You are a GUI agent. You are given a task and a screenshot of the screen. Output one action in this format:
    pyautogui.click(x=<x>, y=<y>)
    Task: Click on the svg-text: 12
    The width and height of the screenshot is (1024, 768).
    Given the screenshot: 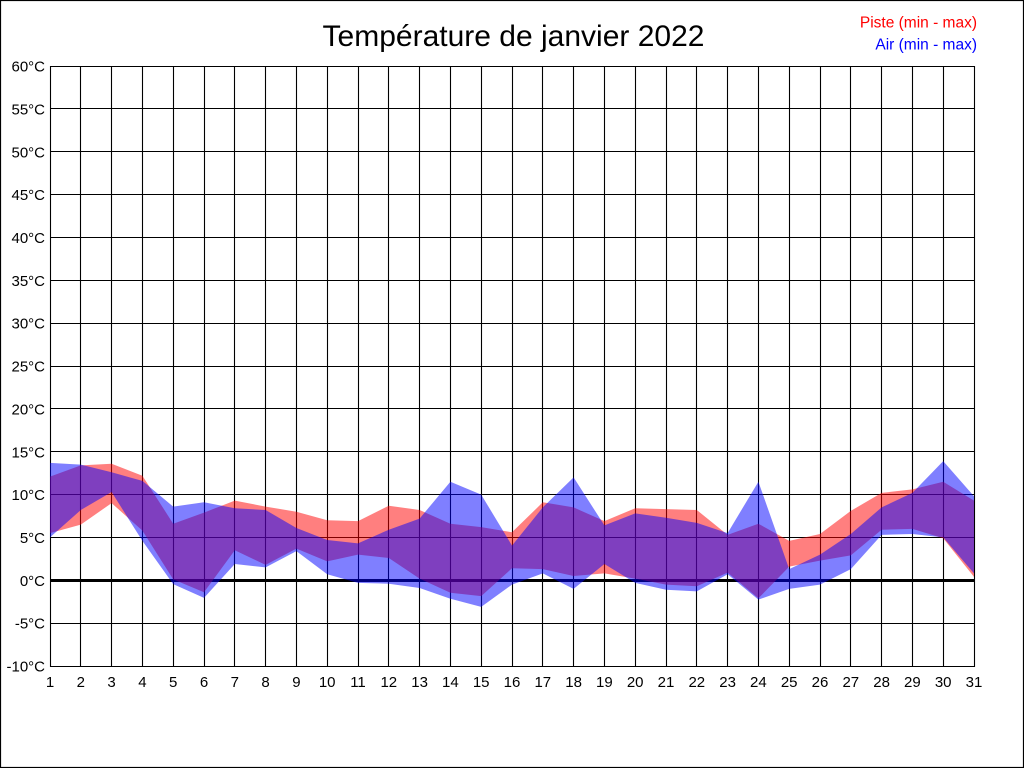 What is the action you would take?
    pyautogui.click(x=388, y=682)
    